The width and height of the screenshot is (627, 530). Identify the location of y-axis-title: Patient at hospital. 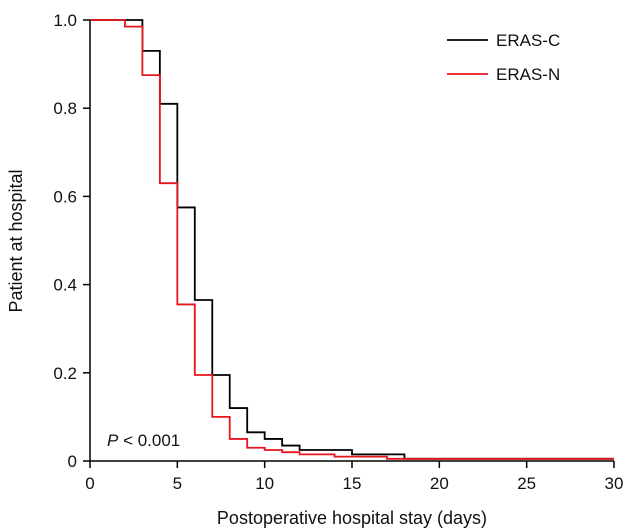
(16, 240).